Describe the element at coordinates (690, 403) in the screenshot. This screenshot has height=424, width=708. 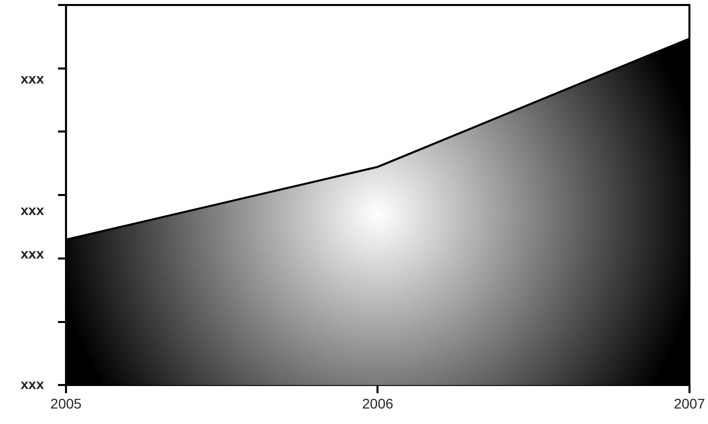
I see `x-tick-label: 2007` at that location.